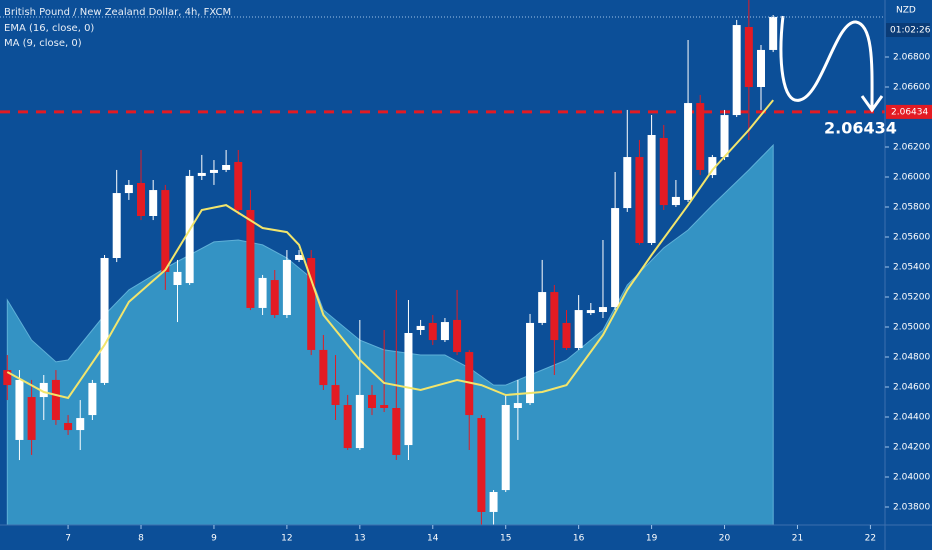  Describe the element at coordinates (911, 148) in the screenshot. I see `y-tick-label: 2.06200` at that location.